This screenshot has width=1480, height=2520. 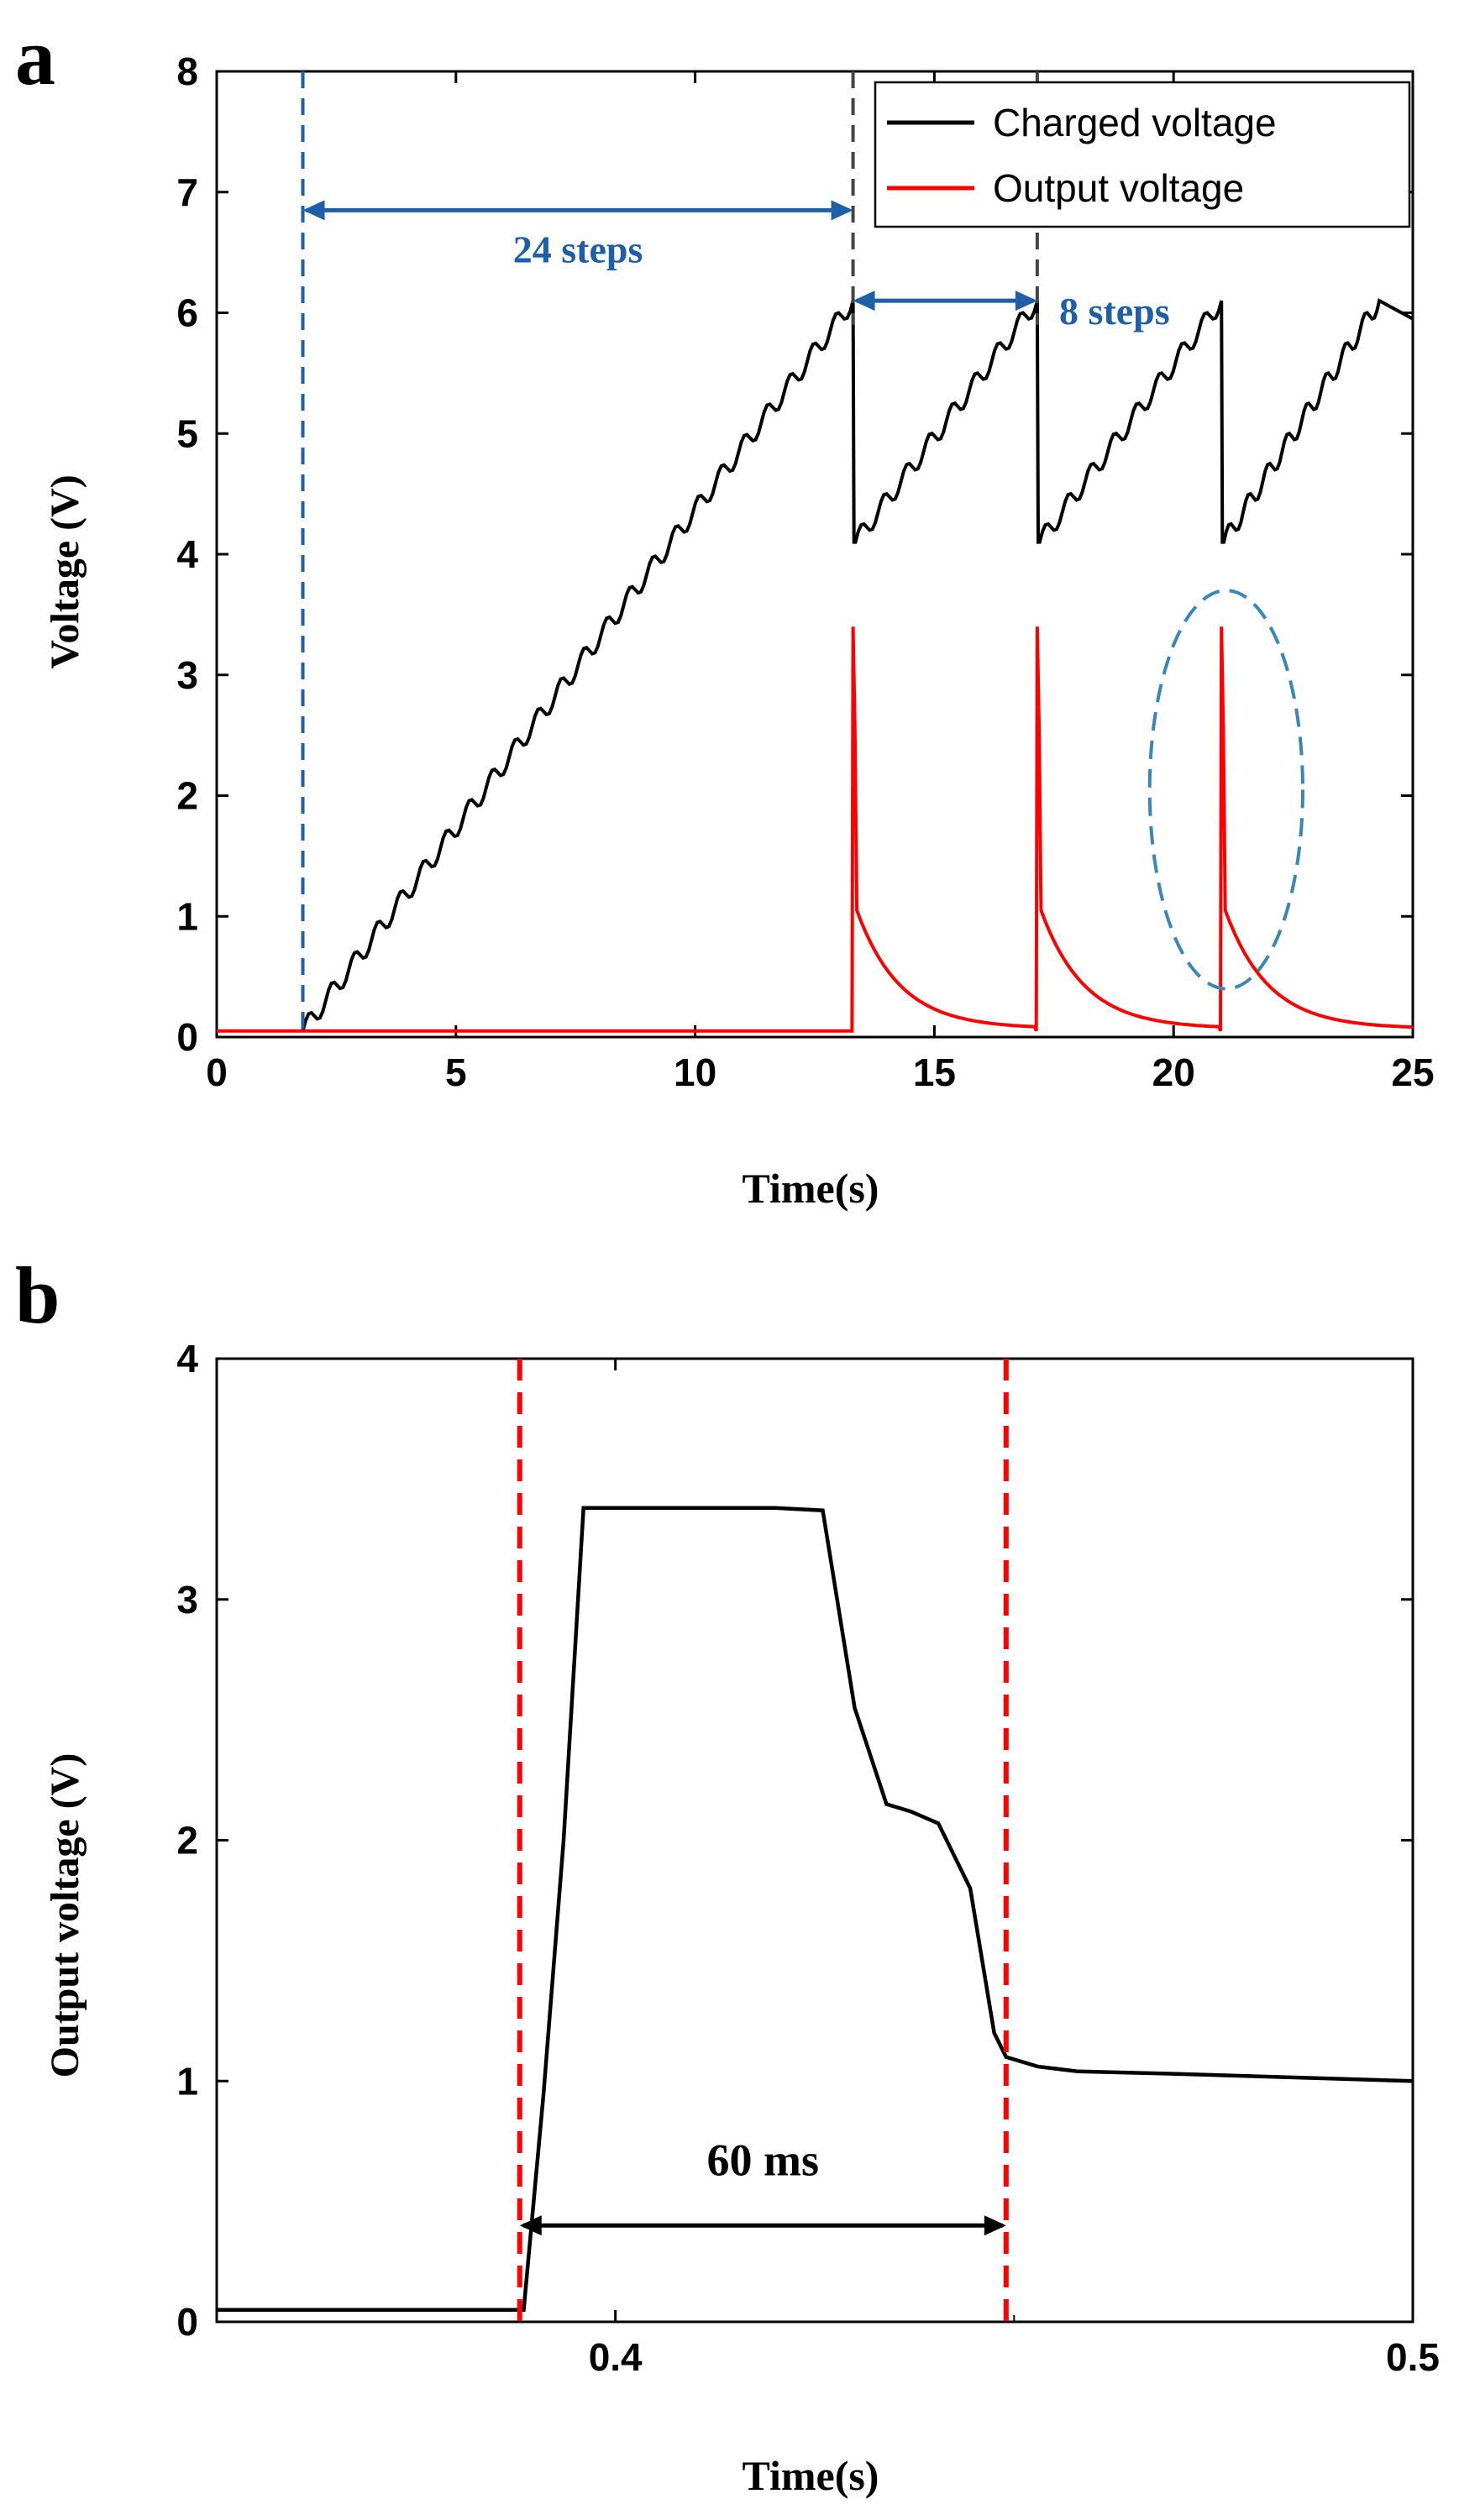 What do you see at coordinates (695, 1072) in the screenshot?
I see `x-tick-label: 10` at bounding box center [695, 1072].